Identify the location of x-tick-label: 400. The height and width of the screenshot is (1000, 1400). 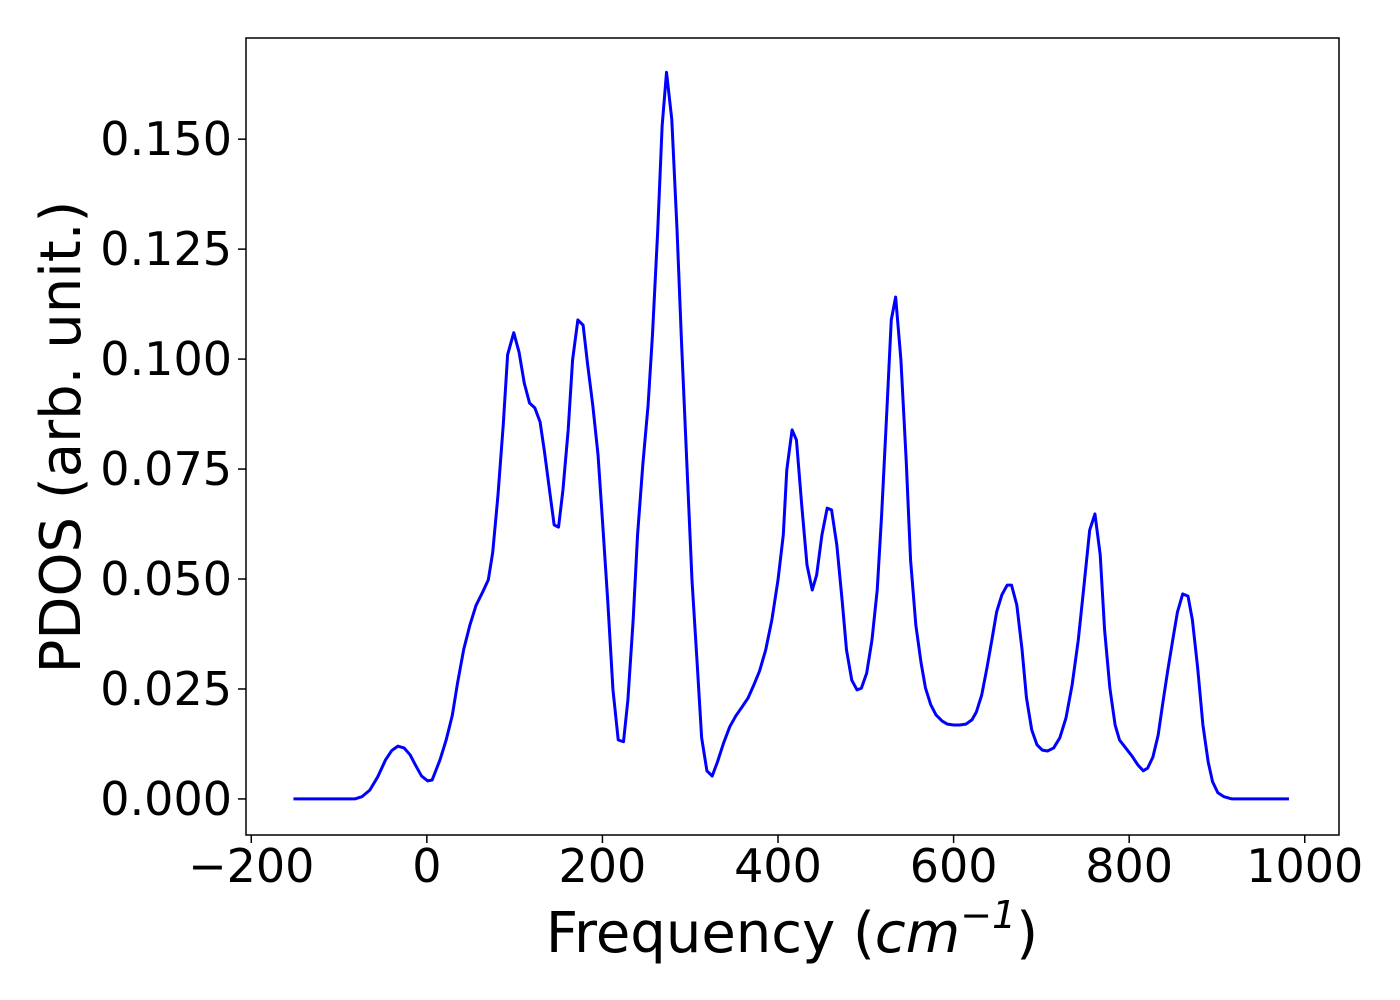
(778, 866).